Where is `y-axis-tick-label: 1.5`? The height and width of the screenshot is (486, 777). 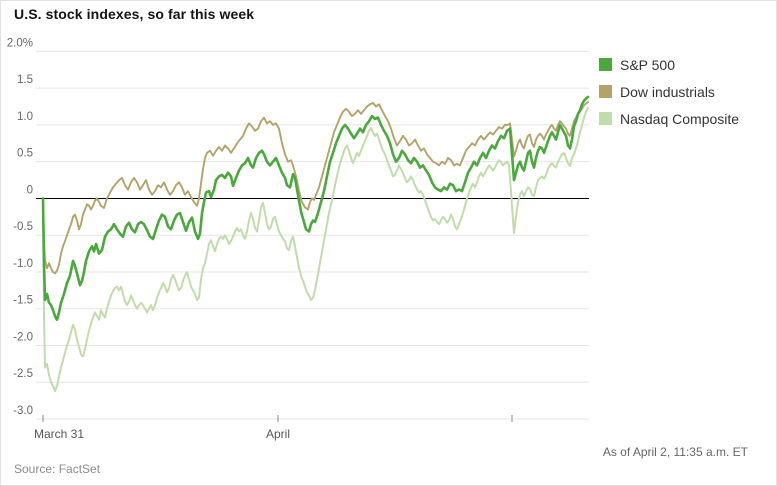 y-axis-tick-label: 1.5 is located at coordinates (25, 80).